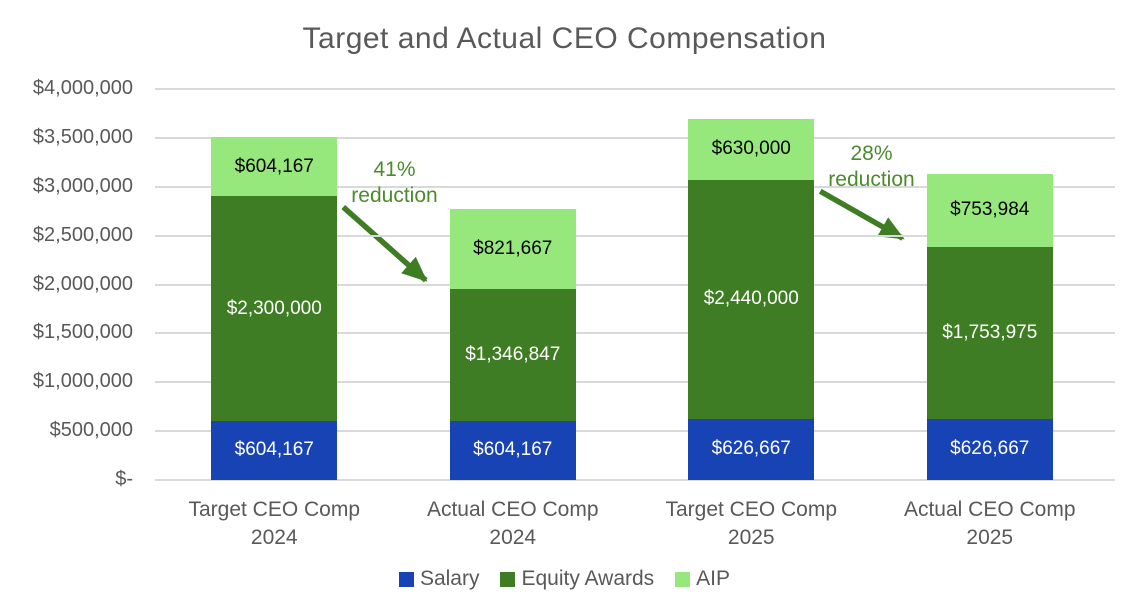 The height and width of the screenshot is (614, 1129). I want to click on bar-segment-equity-awards: $1,753,975, so click(989, 333).